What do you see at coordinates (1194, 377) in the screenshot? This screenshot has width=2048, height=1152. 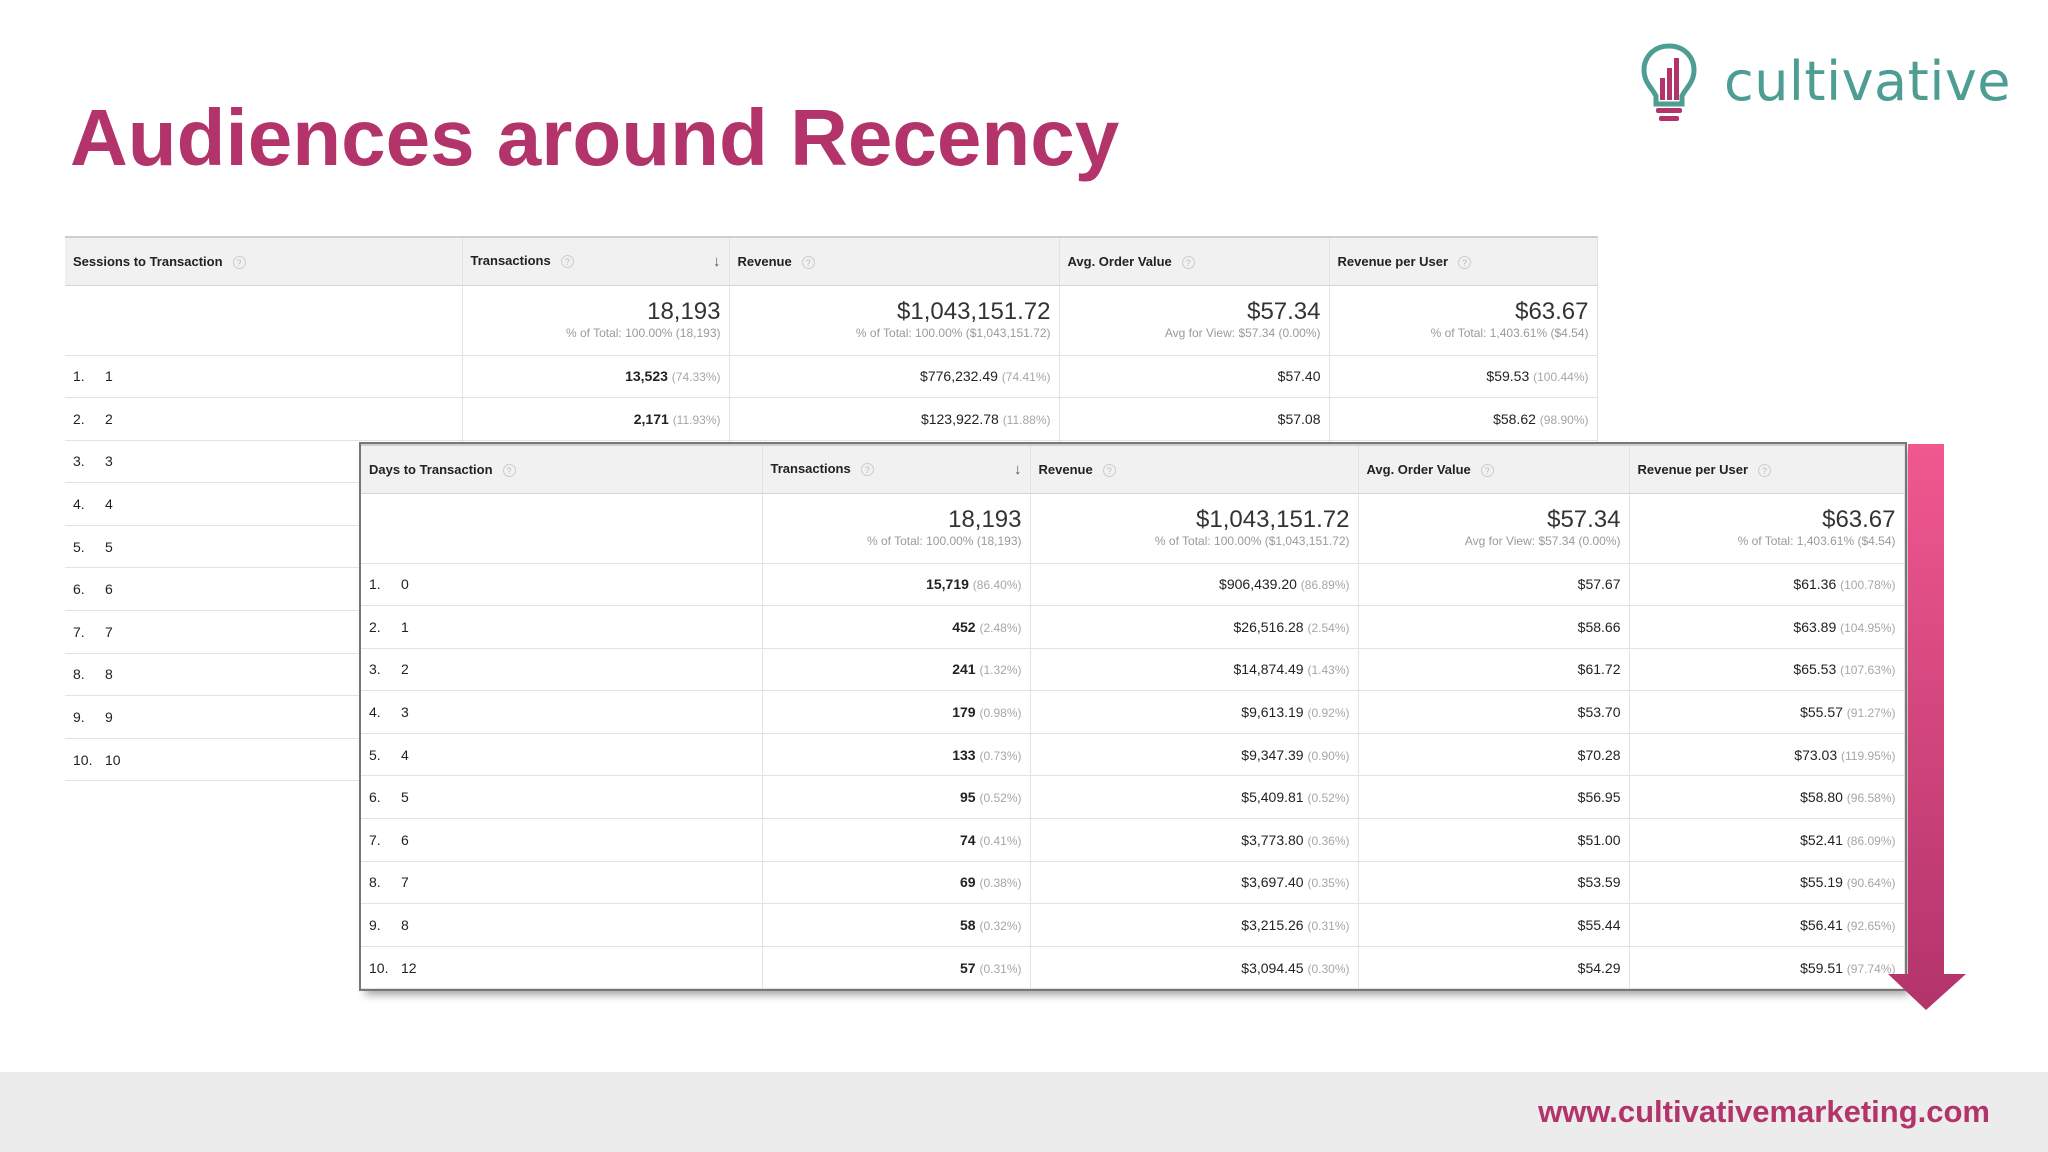 I see `row-aov: $57.40` at bounding box center [1194, 377].